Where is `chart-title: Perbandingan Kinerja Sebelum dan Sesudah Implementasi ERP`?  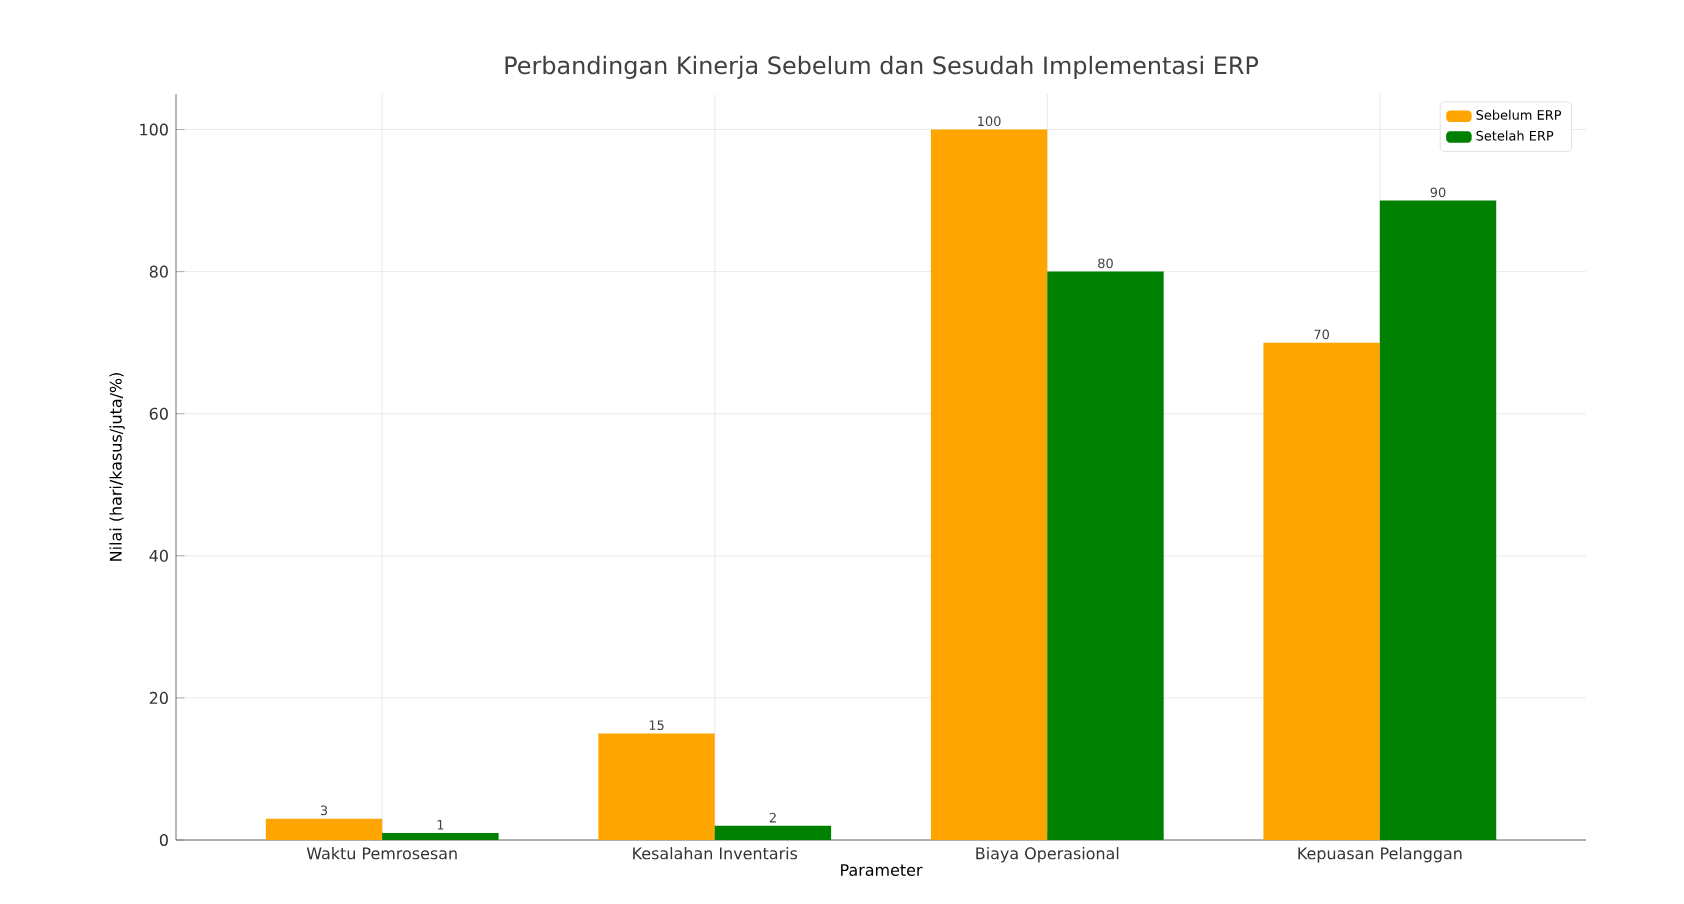
chart-title: Perbandingan Kinerja Sebelum dan Sesudah Implementasi ERP is located at coordinates (882, 67).